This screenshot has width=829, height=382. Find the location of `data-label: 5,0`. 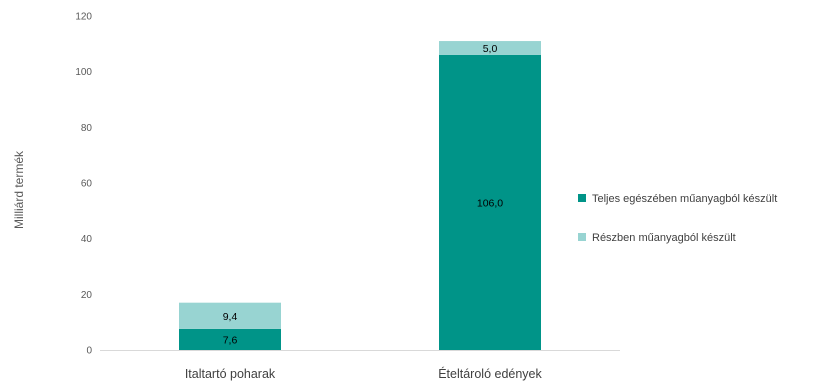

data-label: 5,0 is located at coordinates (490, 49).